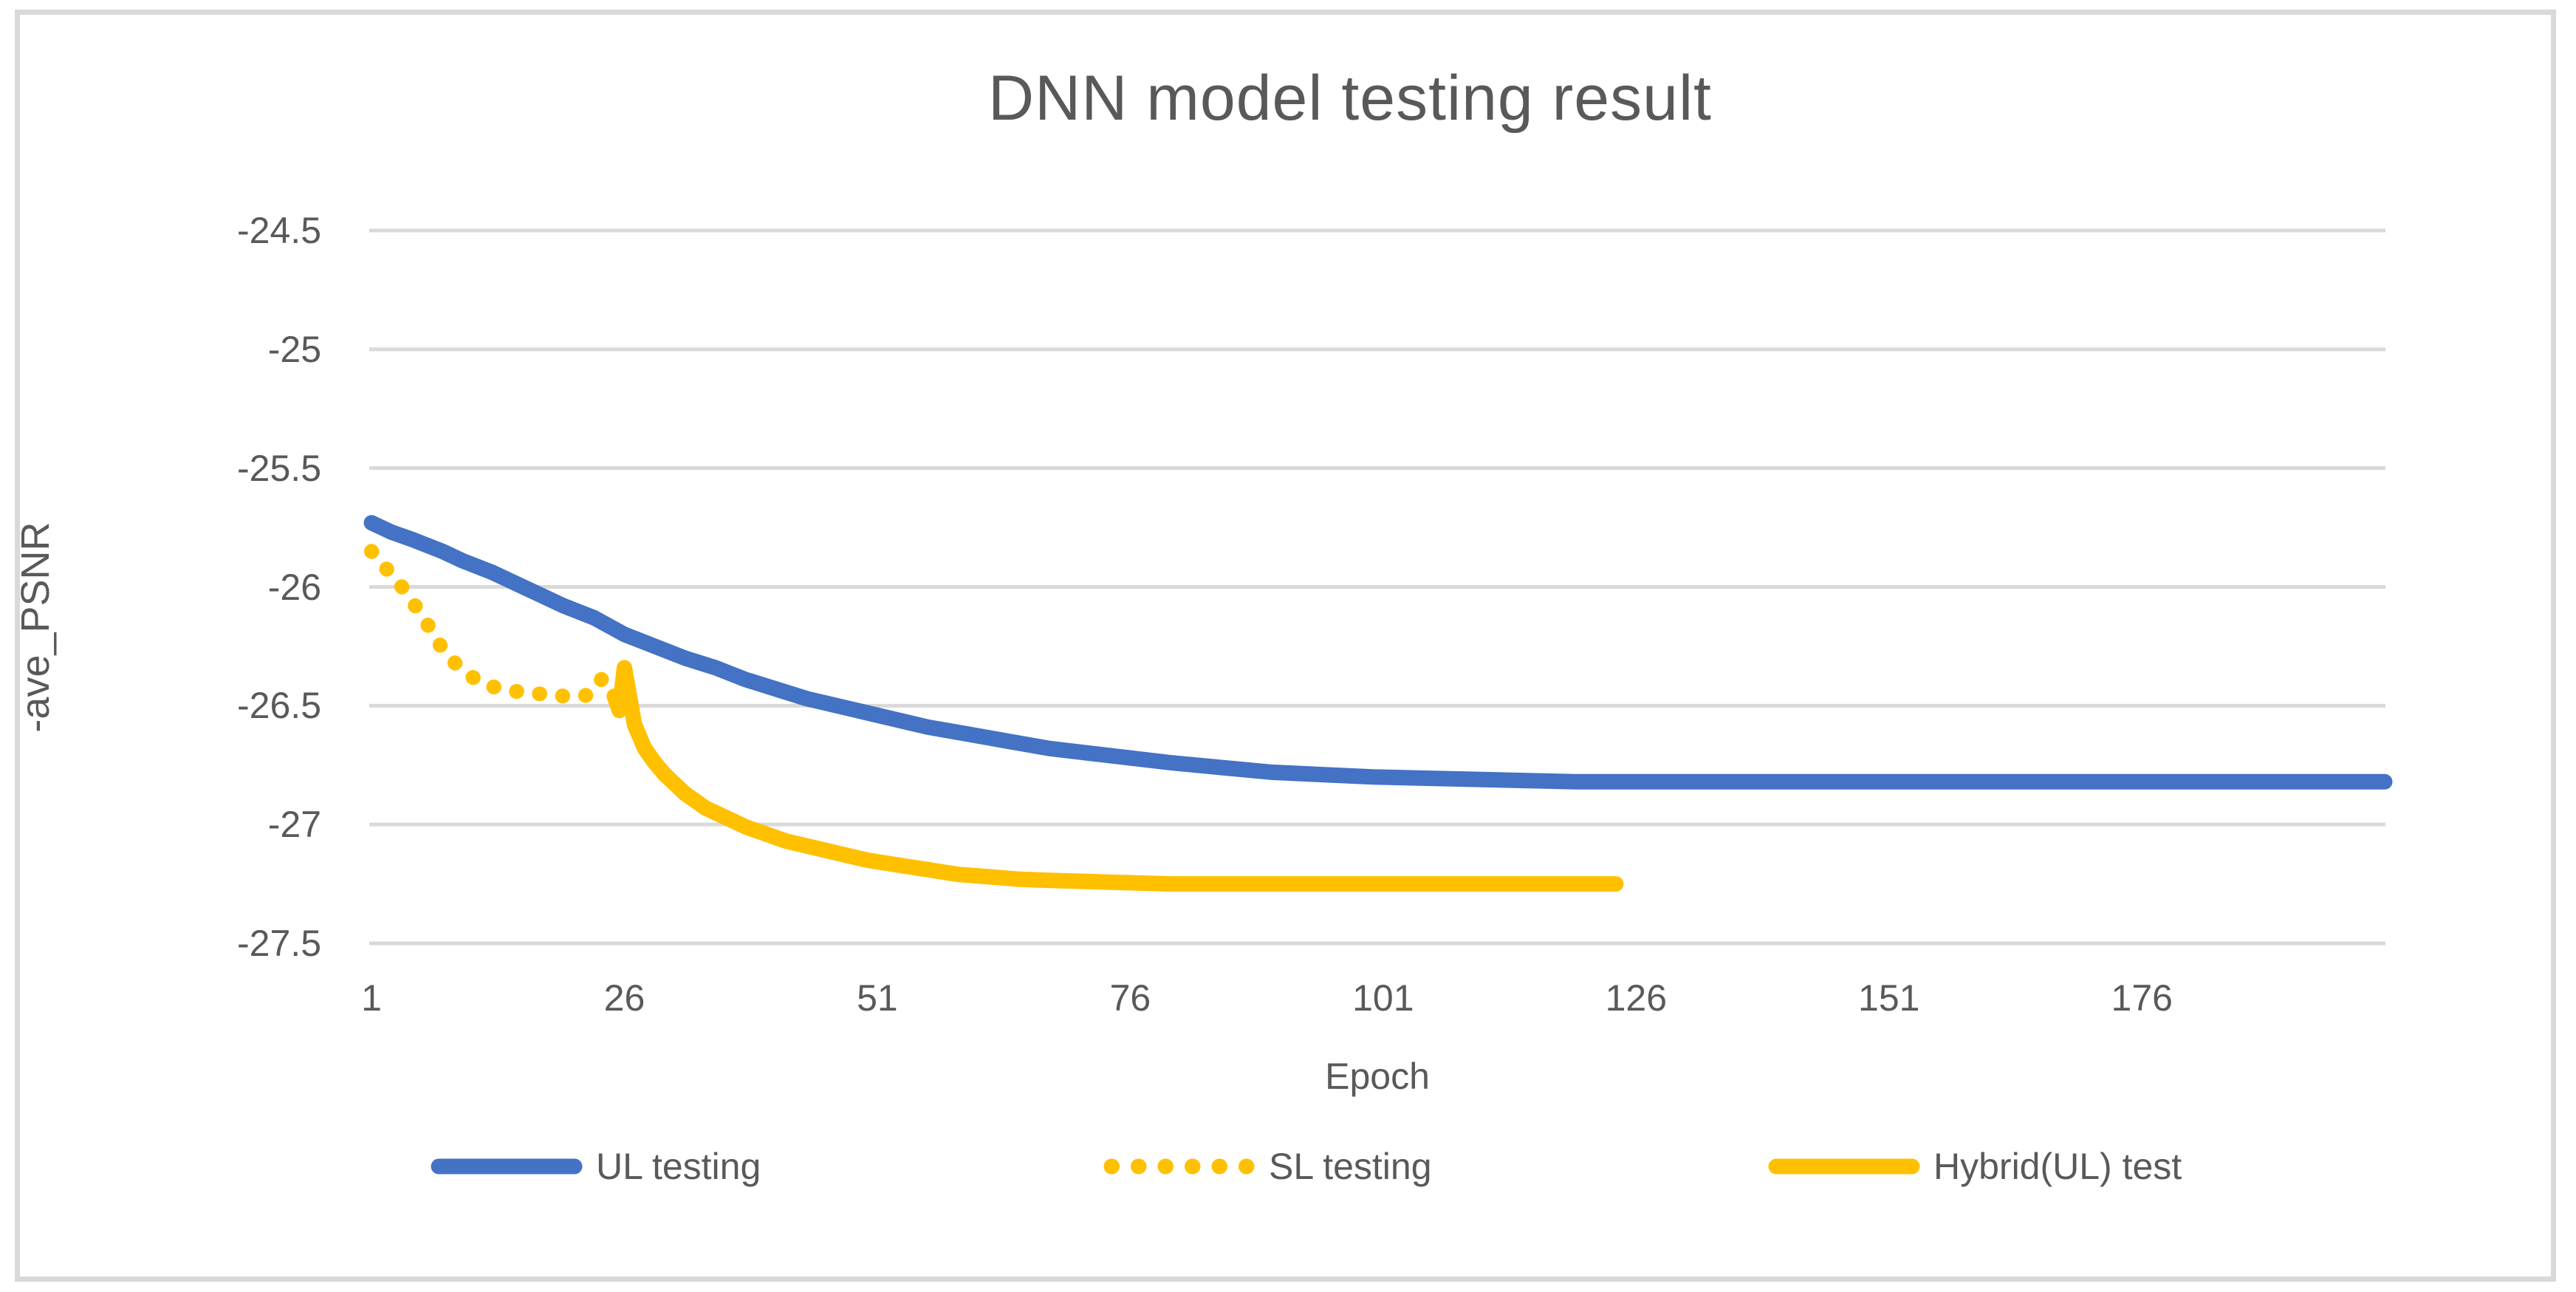 The width and height of the screenshot is (2576, 1292). What do you see at coordinates (1889, 998) in the screenshot?
I see `x-tick-label: 151` at bounding box center [1889, 998].